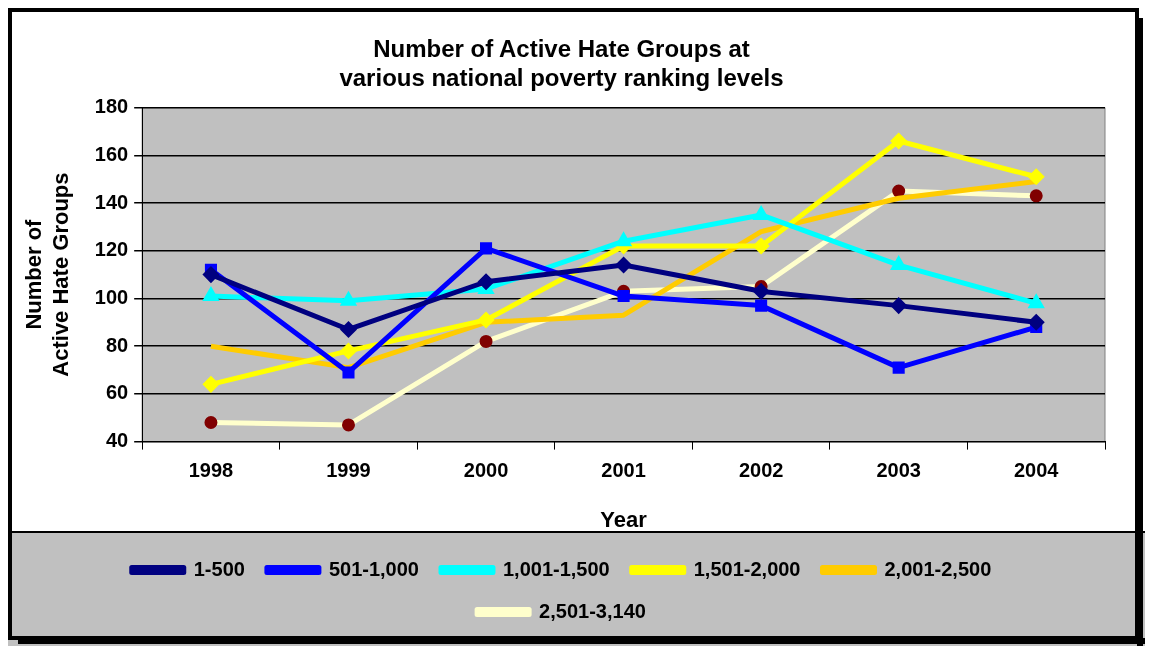 The image size is (1153, 654). Describe the element at coordinates (624, 519) in the screenshot. I see `x-axis-title: Year` at that location.